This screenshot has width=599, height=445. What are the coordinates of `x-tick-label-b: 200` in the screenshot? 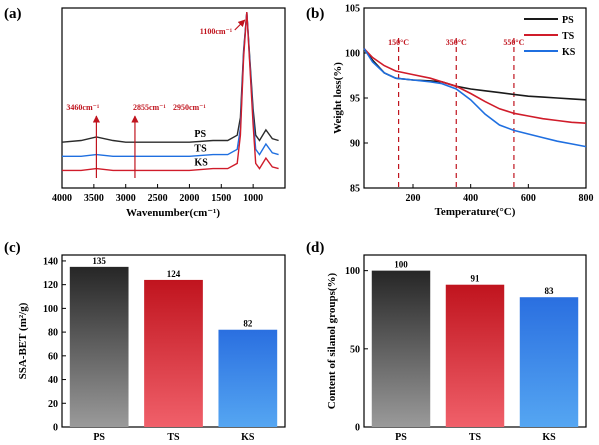 It's located at (413, 198).